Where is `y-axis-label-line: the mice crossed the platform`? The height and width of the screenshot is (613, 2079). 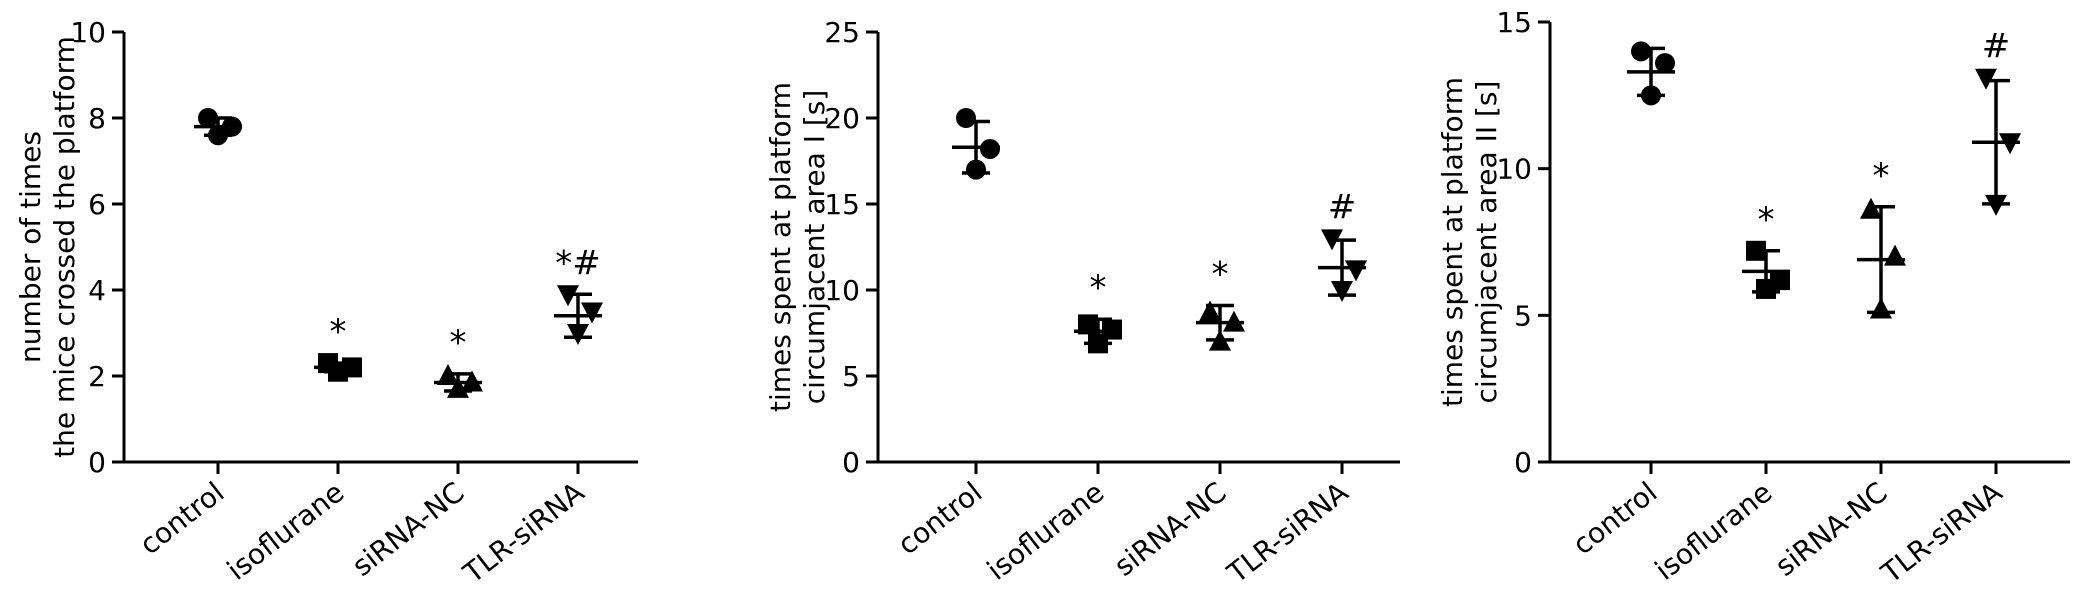 y-axis-label-line: the mice crossed the platform is located at coordinates (64, 247).